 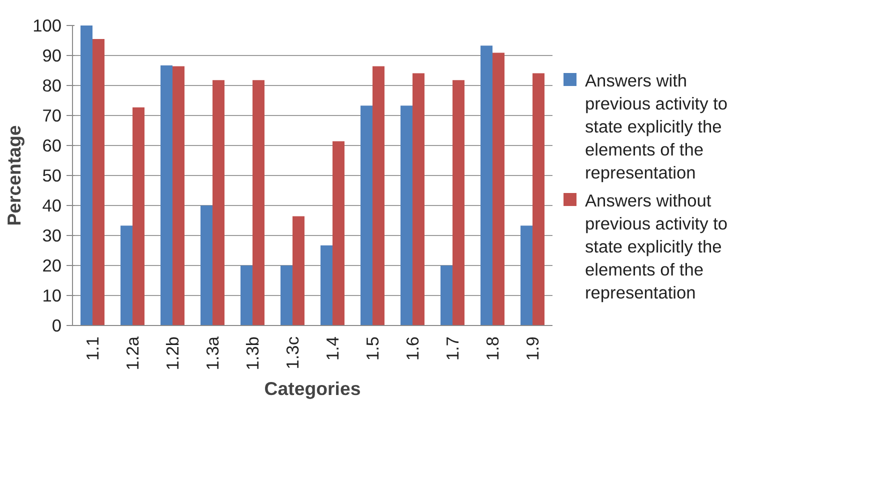 I want to click on y-axis-title: Percentage, so click(x=14, y=175).